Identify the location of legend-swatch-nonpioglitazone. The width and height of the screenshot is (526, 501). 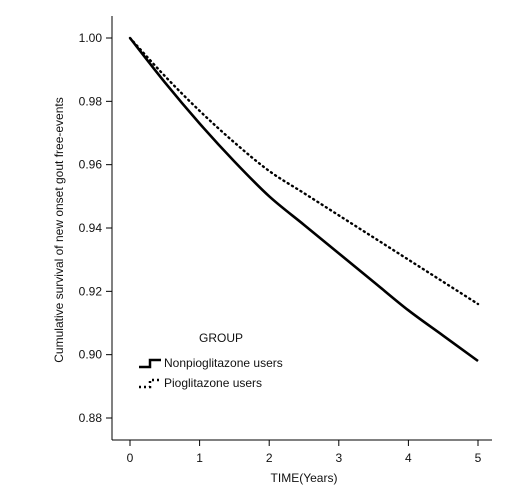
(150, 363).